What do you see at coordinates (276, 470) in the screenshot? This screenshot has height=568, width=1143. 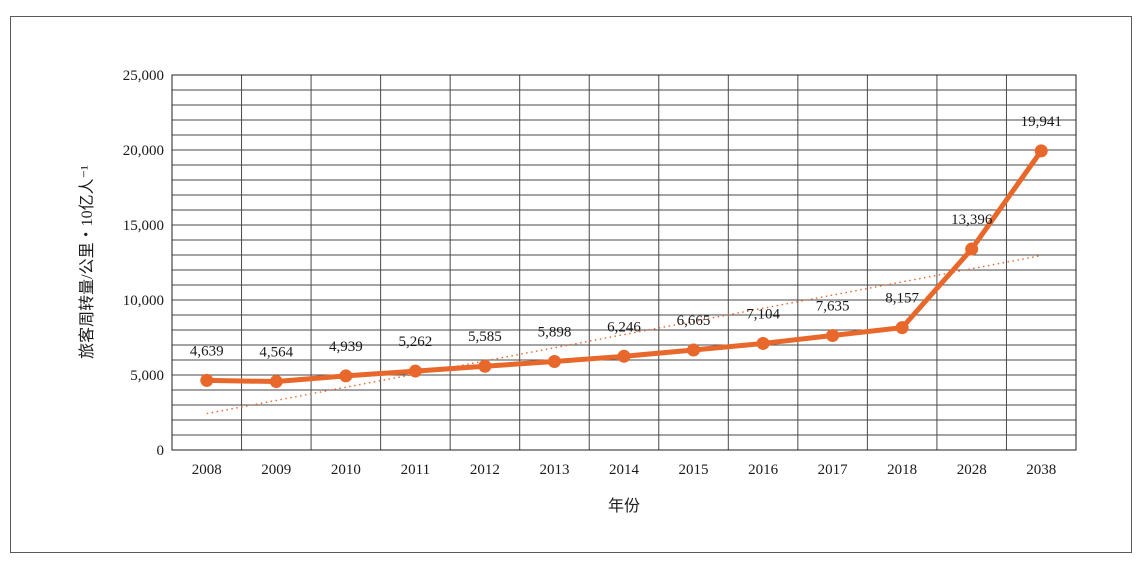 I see `x-tick-label: 2009` at bounding box center [276, 470].